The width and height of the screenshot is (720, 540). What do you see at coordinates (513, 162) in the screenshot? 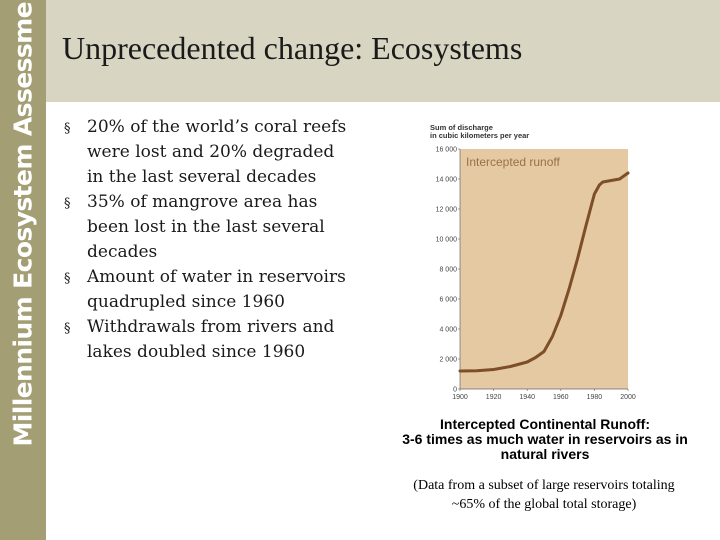
I see `series-label: Intercepted runoff` at bounding box center [513, 162].